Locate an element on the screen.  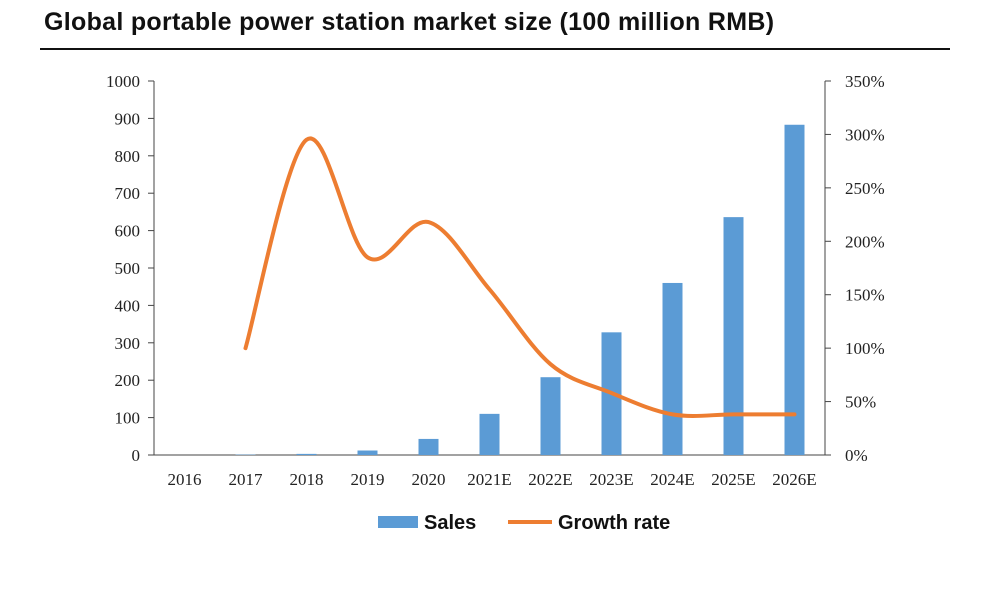
right-y-axis: 0% 50% 100% 150% 200% 250% 300% 350% is located at coordinates (854, 268).